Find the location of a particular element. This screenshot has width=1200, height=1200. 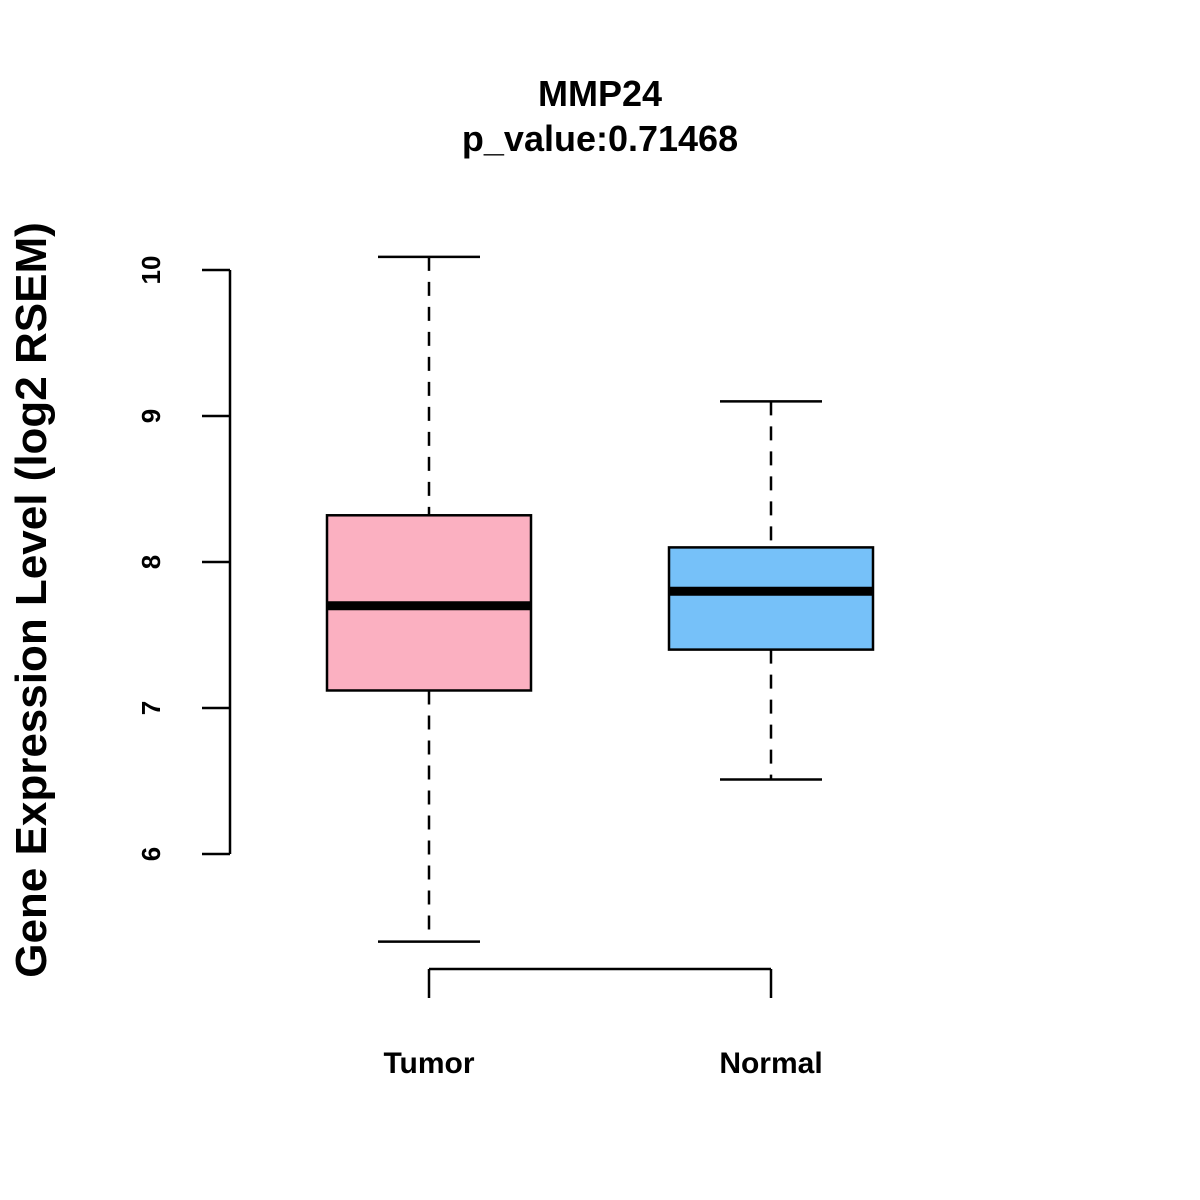

box-group-normal is located at coordinates (771, 590).